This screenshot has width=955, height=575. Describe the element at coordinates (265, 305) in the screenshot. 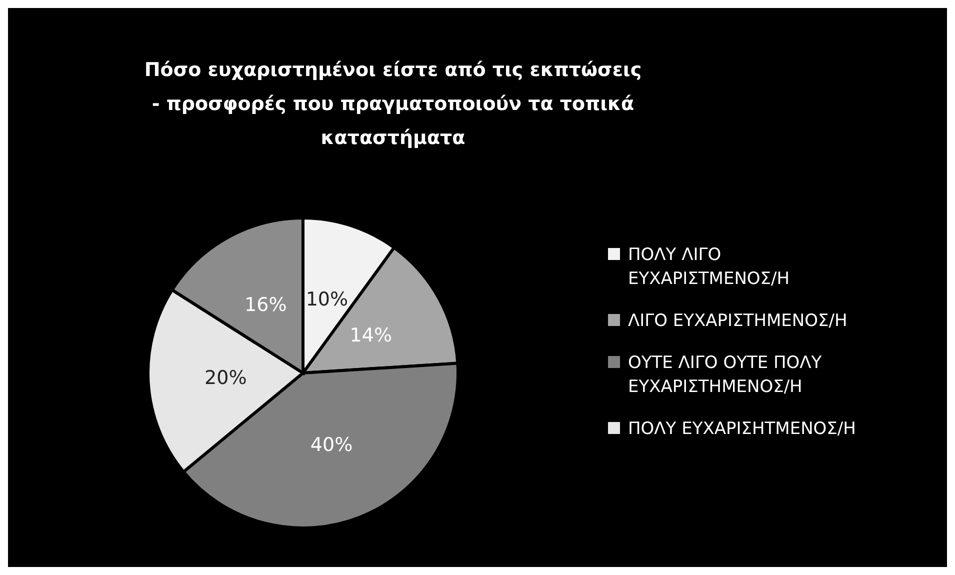

I see `data-label: 16%` at that location.